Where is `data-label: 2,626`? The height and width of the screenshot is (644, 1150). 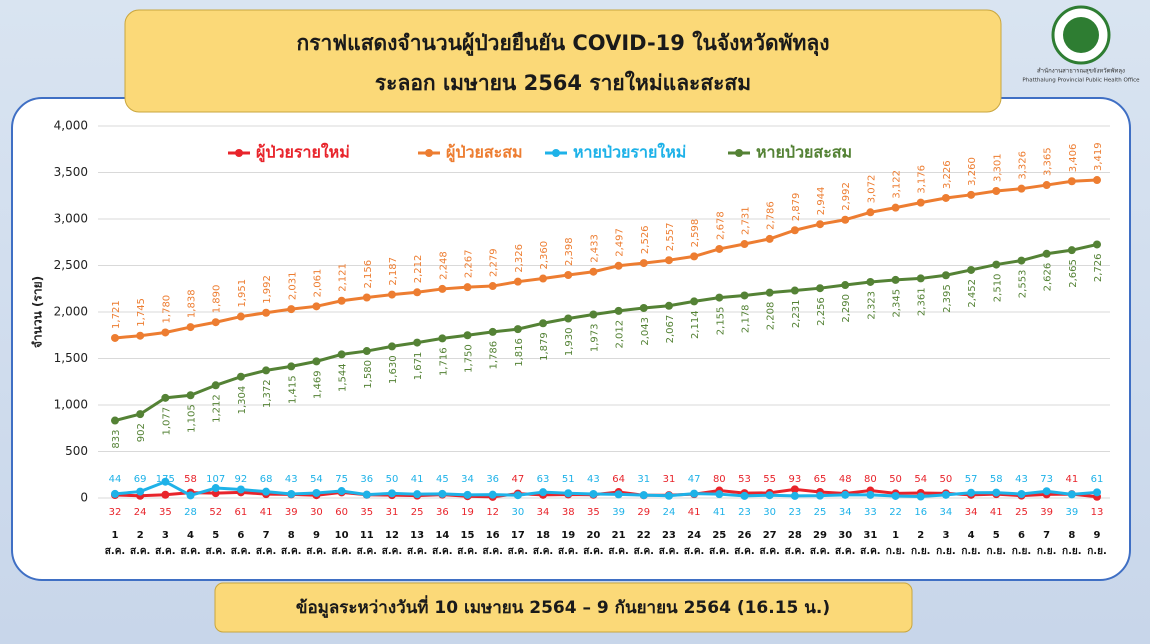 data-label: 2,626 is located at coordinates (1048, 277).